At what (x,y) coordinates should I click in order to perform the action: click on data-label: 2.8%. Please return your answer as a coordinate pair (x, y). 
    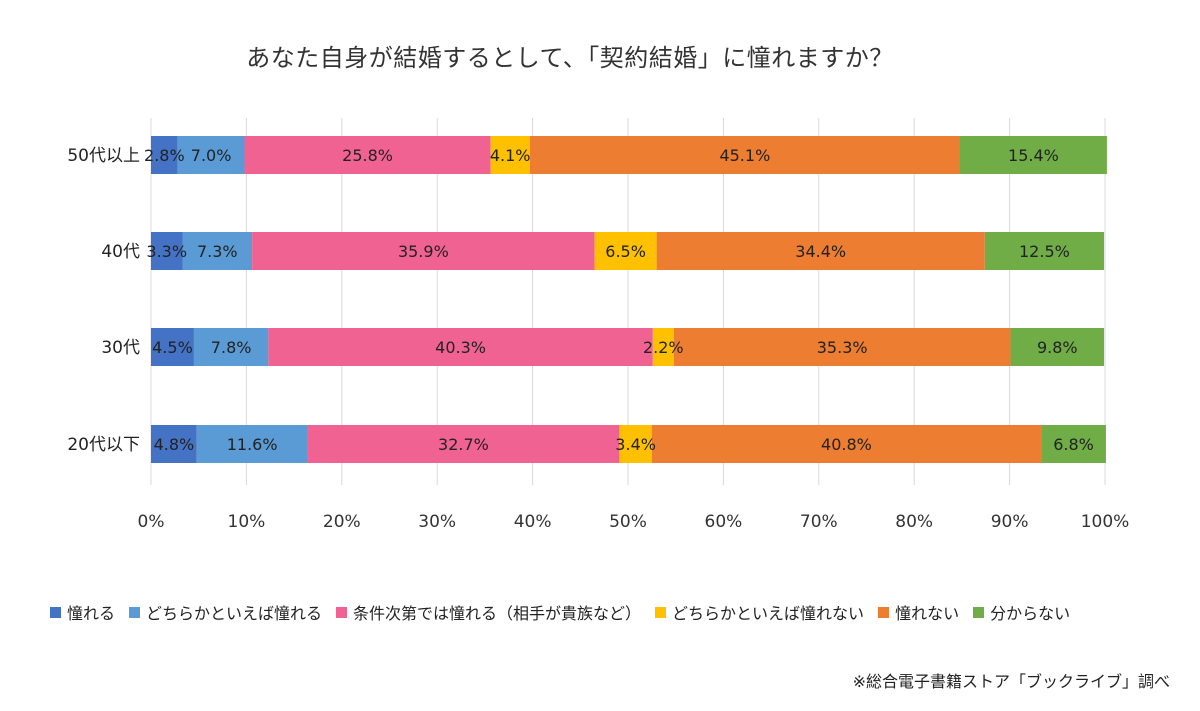
    Looking at the image, I should click on (164, 155).